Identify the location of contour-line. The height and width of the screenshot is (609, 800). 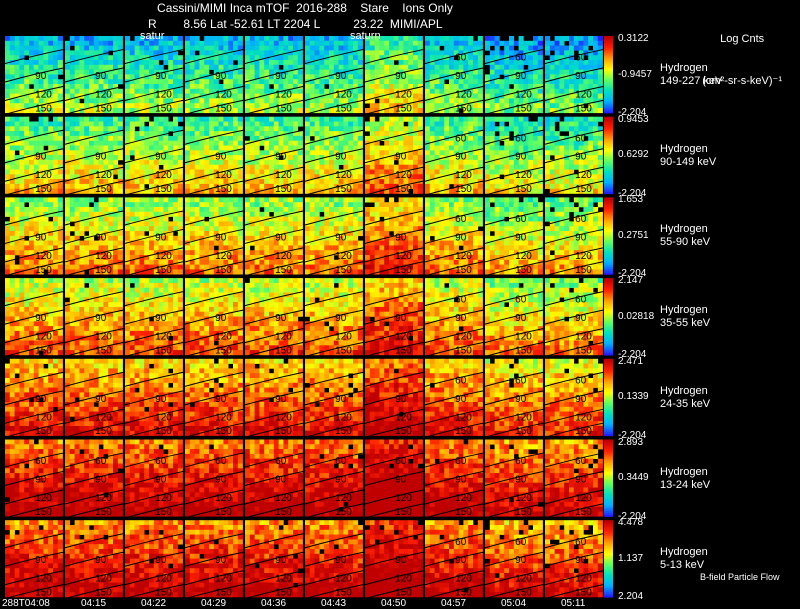
(274, 156).